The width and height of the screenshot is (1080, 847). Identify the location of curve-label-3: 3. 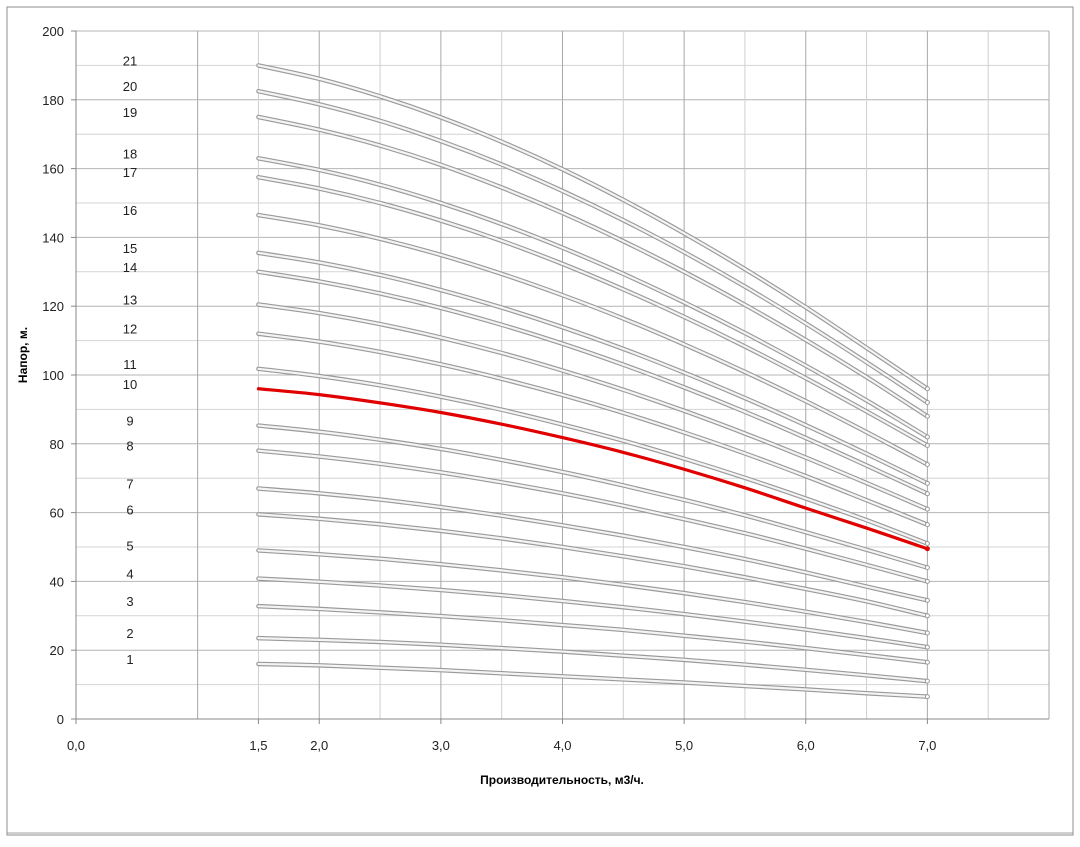
(129, 601).